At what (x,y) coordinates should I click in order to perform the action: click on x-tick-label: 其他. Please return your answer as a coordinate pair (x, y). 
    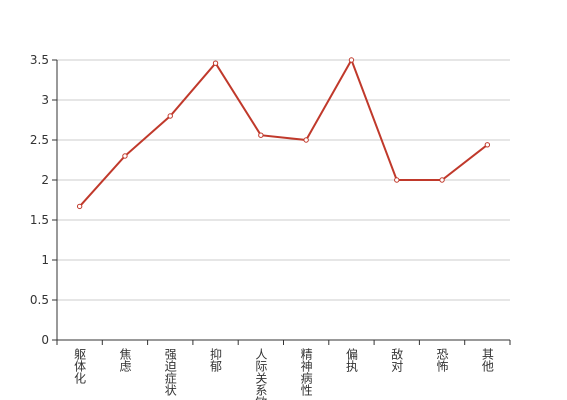
    Looking at the image, I should click on (487, 360).